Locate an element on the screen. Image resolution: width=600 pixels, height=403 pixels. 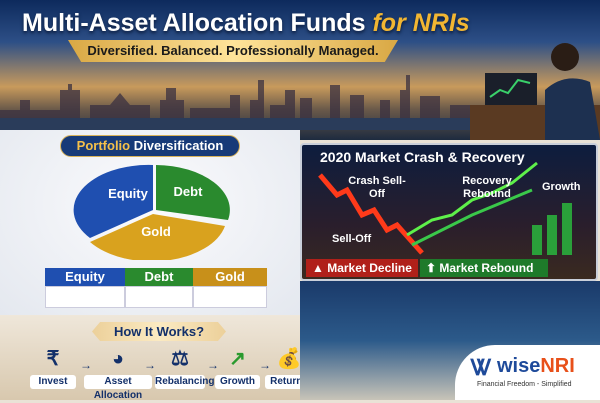
equity-chart-icon is located at coordinates (85, 297).